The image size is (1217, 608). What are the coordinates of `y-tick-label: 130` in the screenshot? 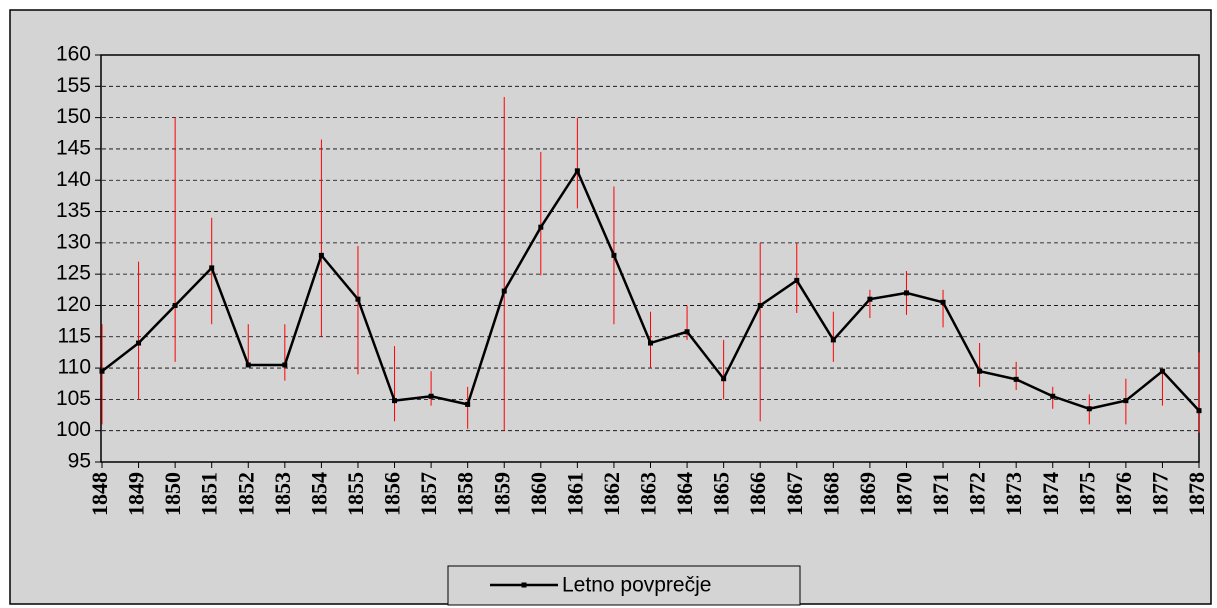 It's located at (73, 241).